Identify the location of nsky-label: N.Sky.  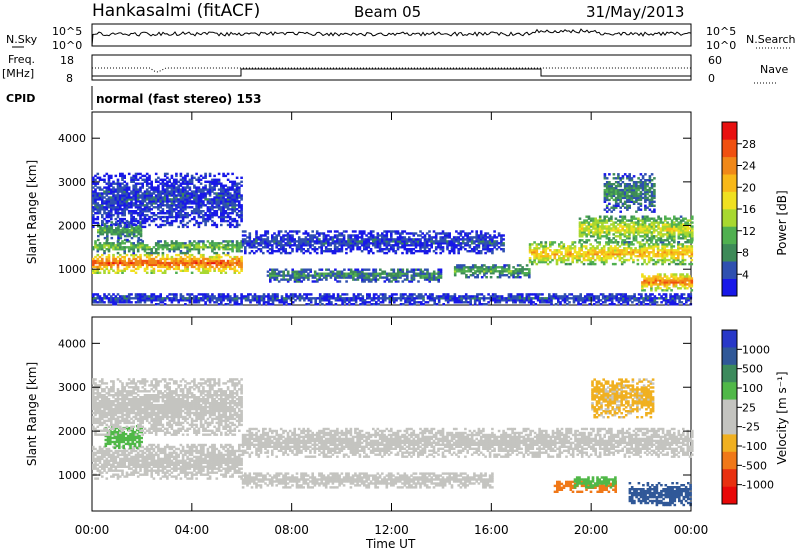
(22, 39).